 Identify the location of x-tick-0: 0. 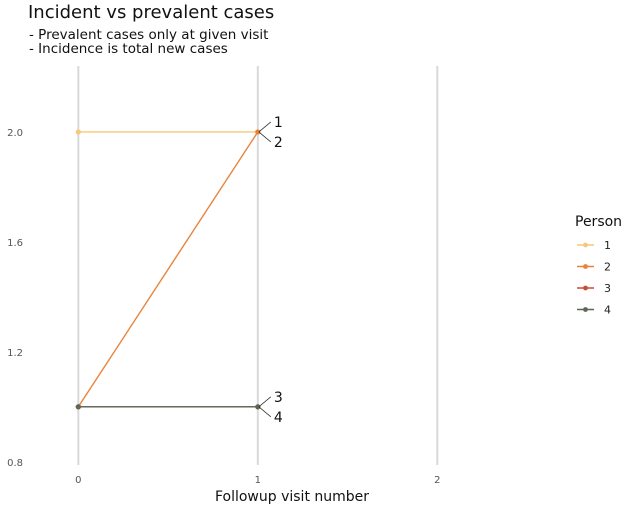
(78, 480).